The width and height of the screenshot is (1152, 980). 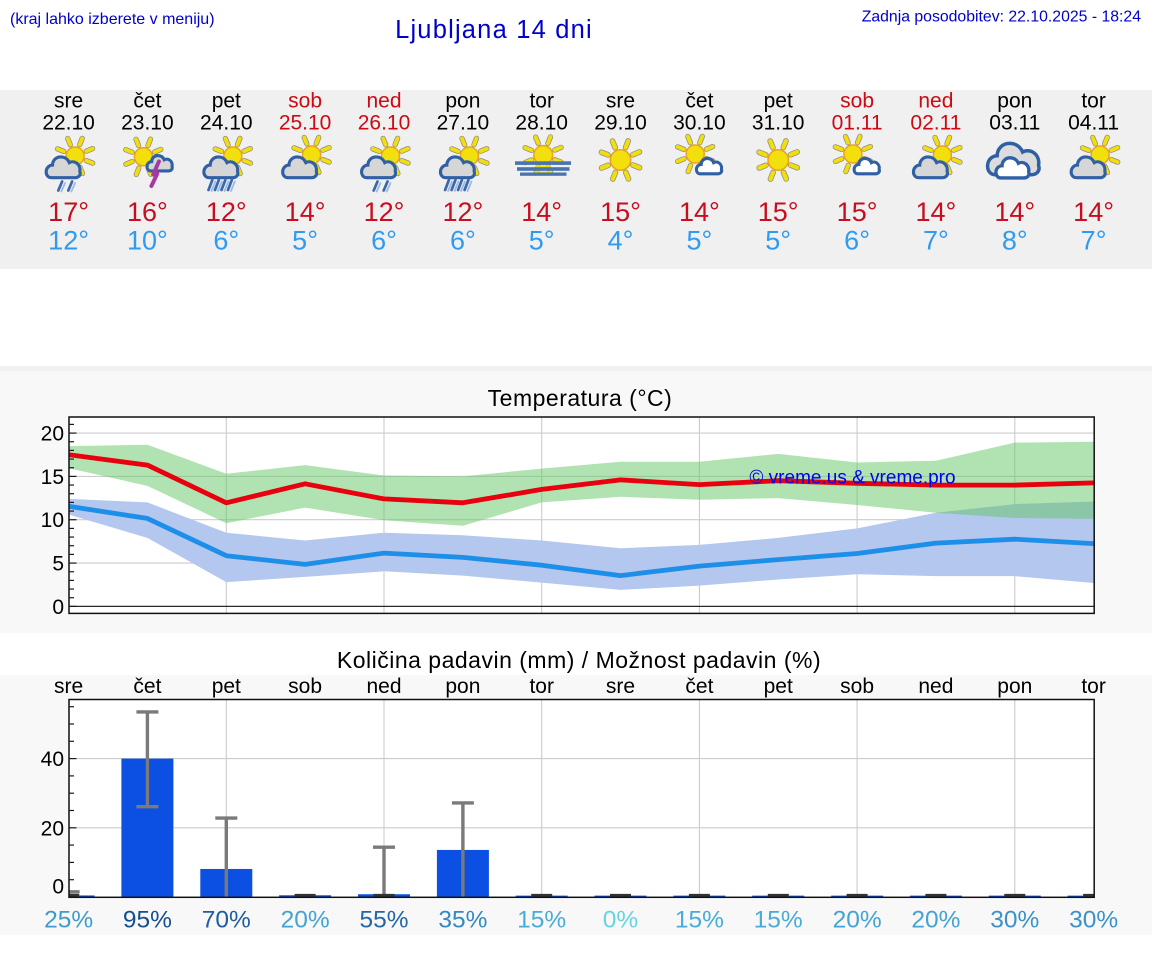 I want to click on svg-text: © vreme.us & vreme.pro, so click(x=852, y=478).